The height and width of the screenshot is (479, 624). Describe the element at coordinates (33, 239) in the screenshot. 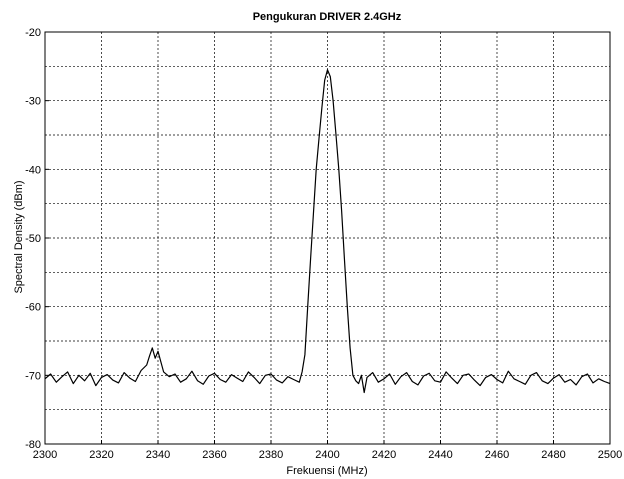

I see `y-tick-label: -50` at that location.